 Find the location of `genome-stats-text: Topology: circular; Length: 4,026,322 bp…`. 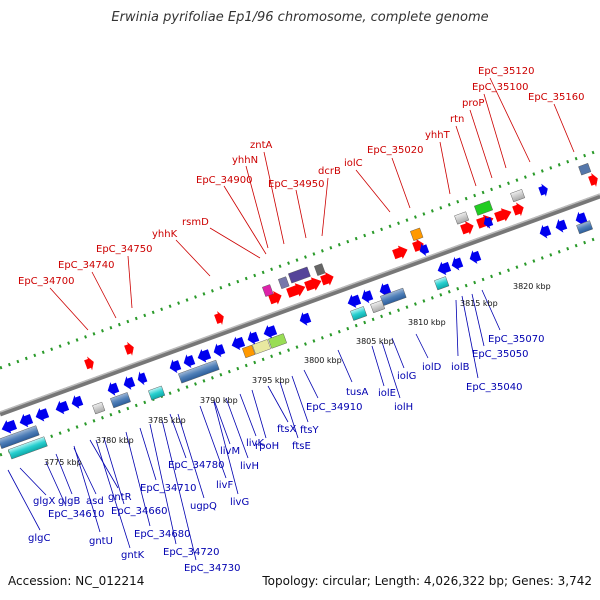

genome-stats-text: Topology: circular; Length: 4,026,322 bp… is located at coordinates (427, 581).